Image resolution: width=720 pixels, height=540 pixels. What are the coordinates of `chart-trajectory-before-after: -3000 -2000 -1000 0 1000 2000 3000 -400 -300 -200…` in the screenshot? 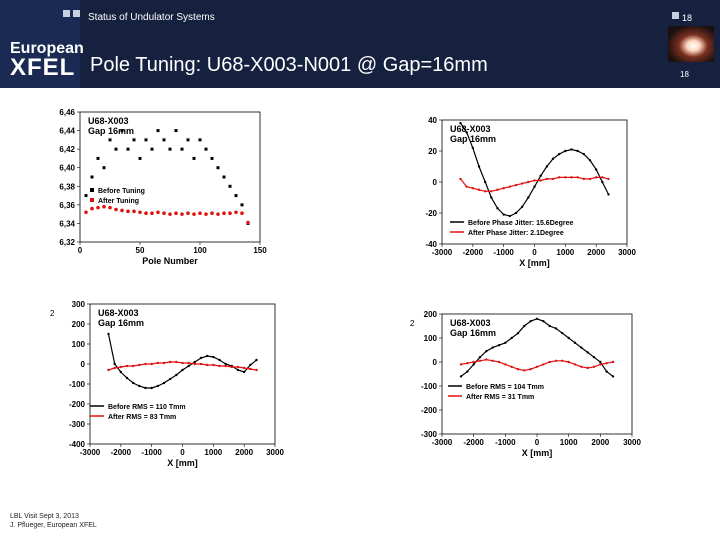 It's located at (165, 385).